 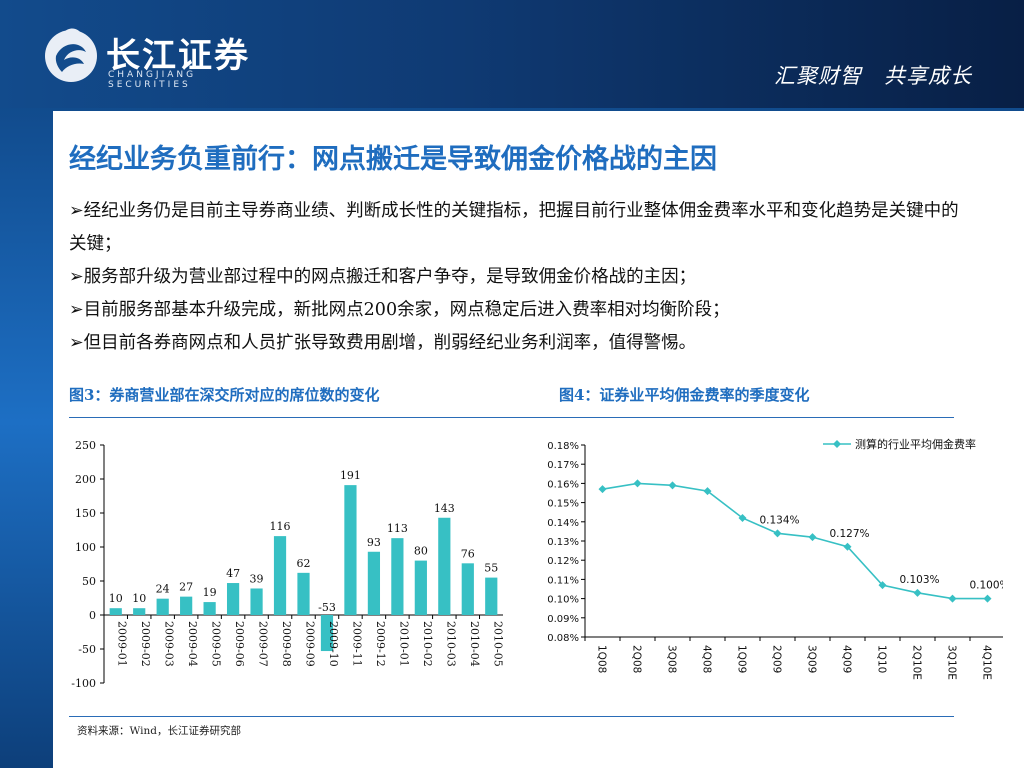 I want to click on x-tick-label: 2009-10, so click(x=333, y=644).